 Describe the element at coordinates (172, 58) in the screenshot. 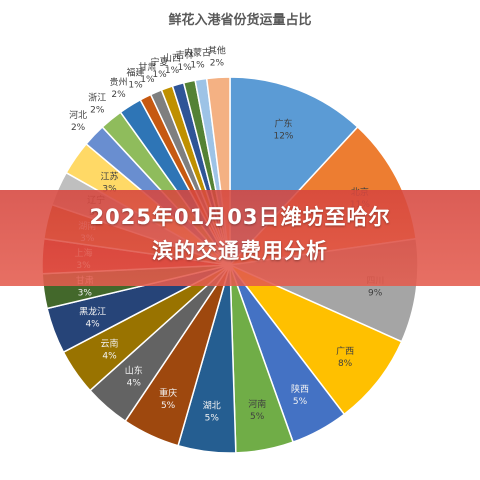

I see `slice-label-22: 山西` at that location.